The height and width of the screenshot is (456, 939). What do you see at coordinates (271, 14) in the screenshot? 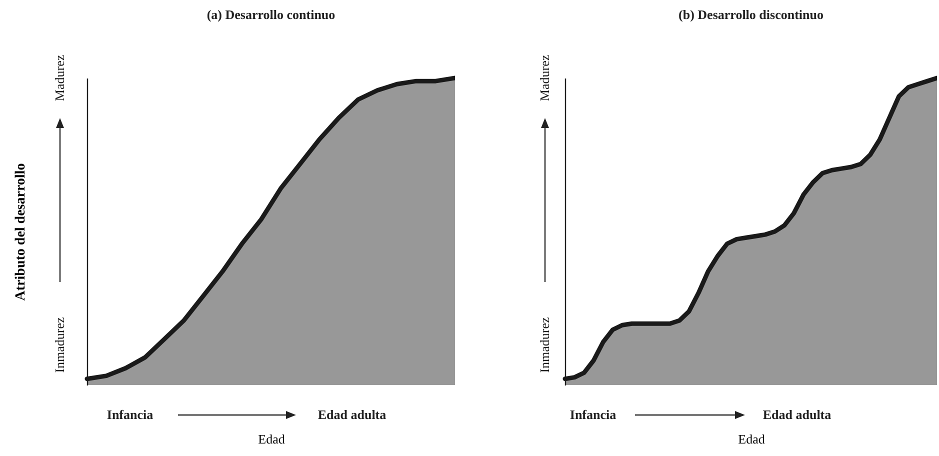
I see `chart-title: (a) Desarrollo continuo` at bounding box center [271, 14].